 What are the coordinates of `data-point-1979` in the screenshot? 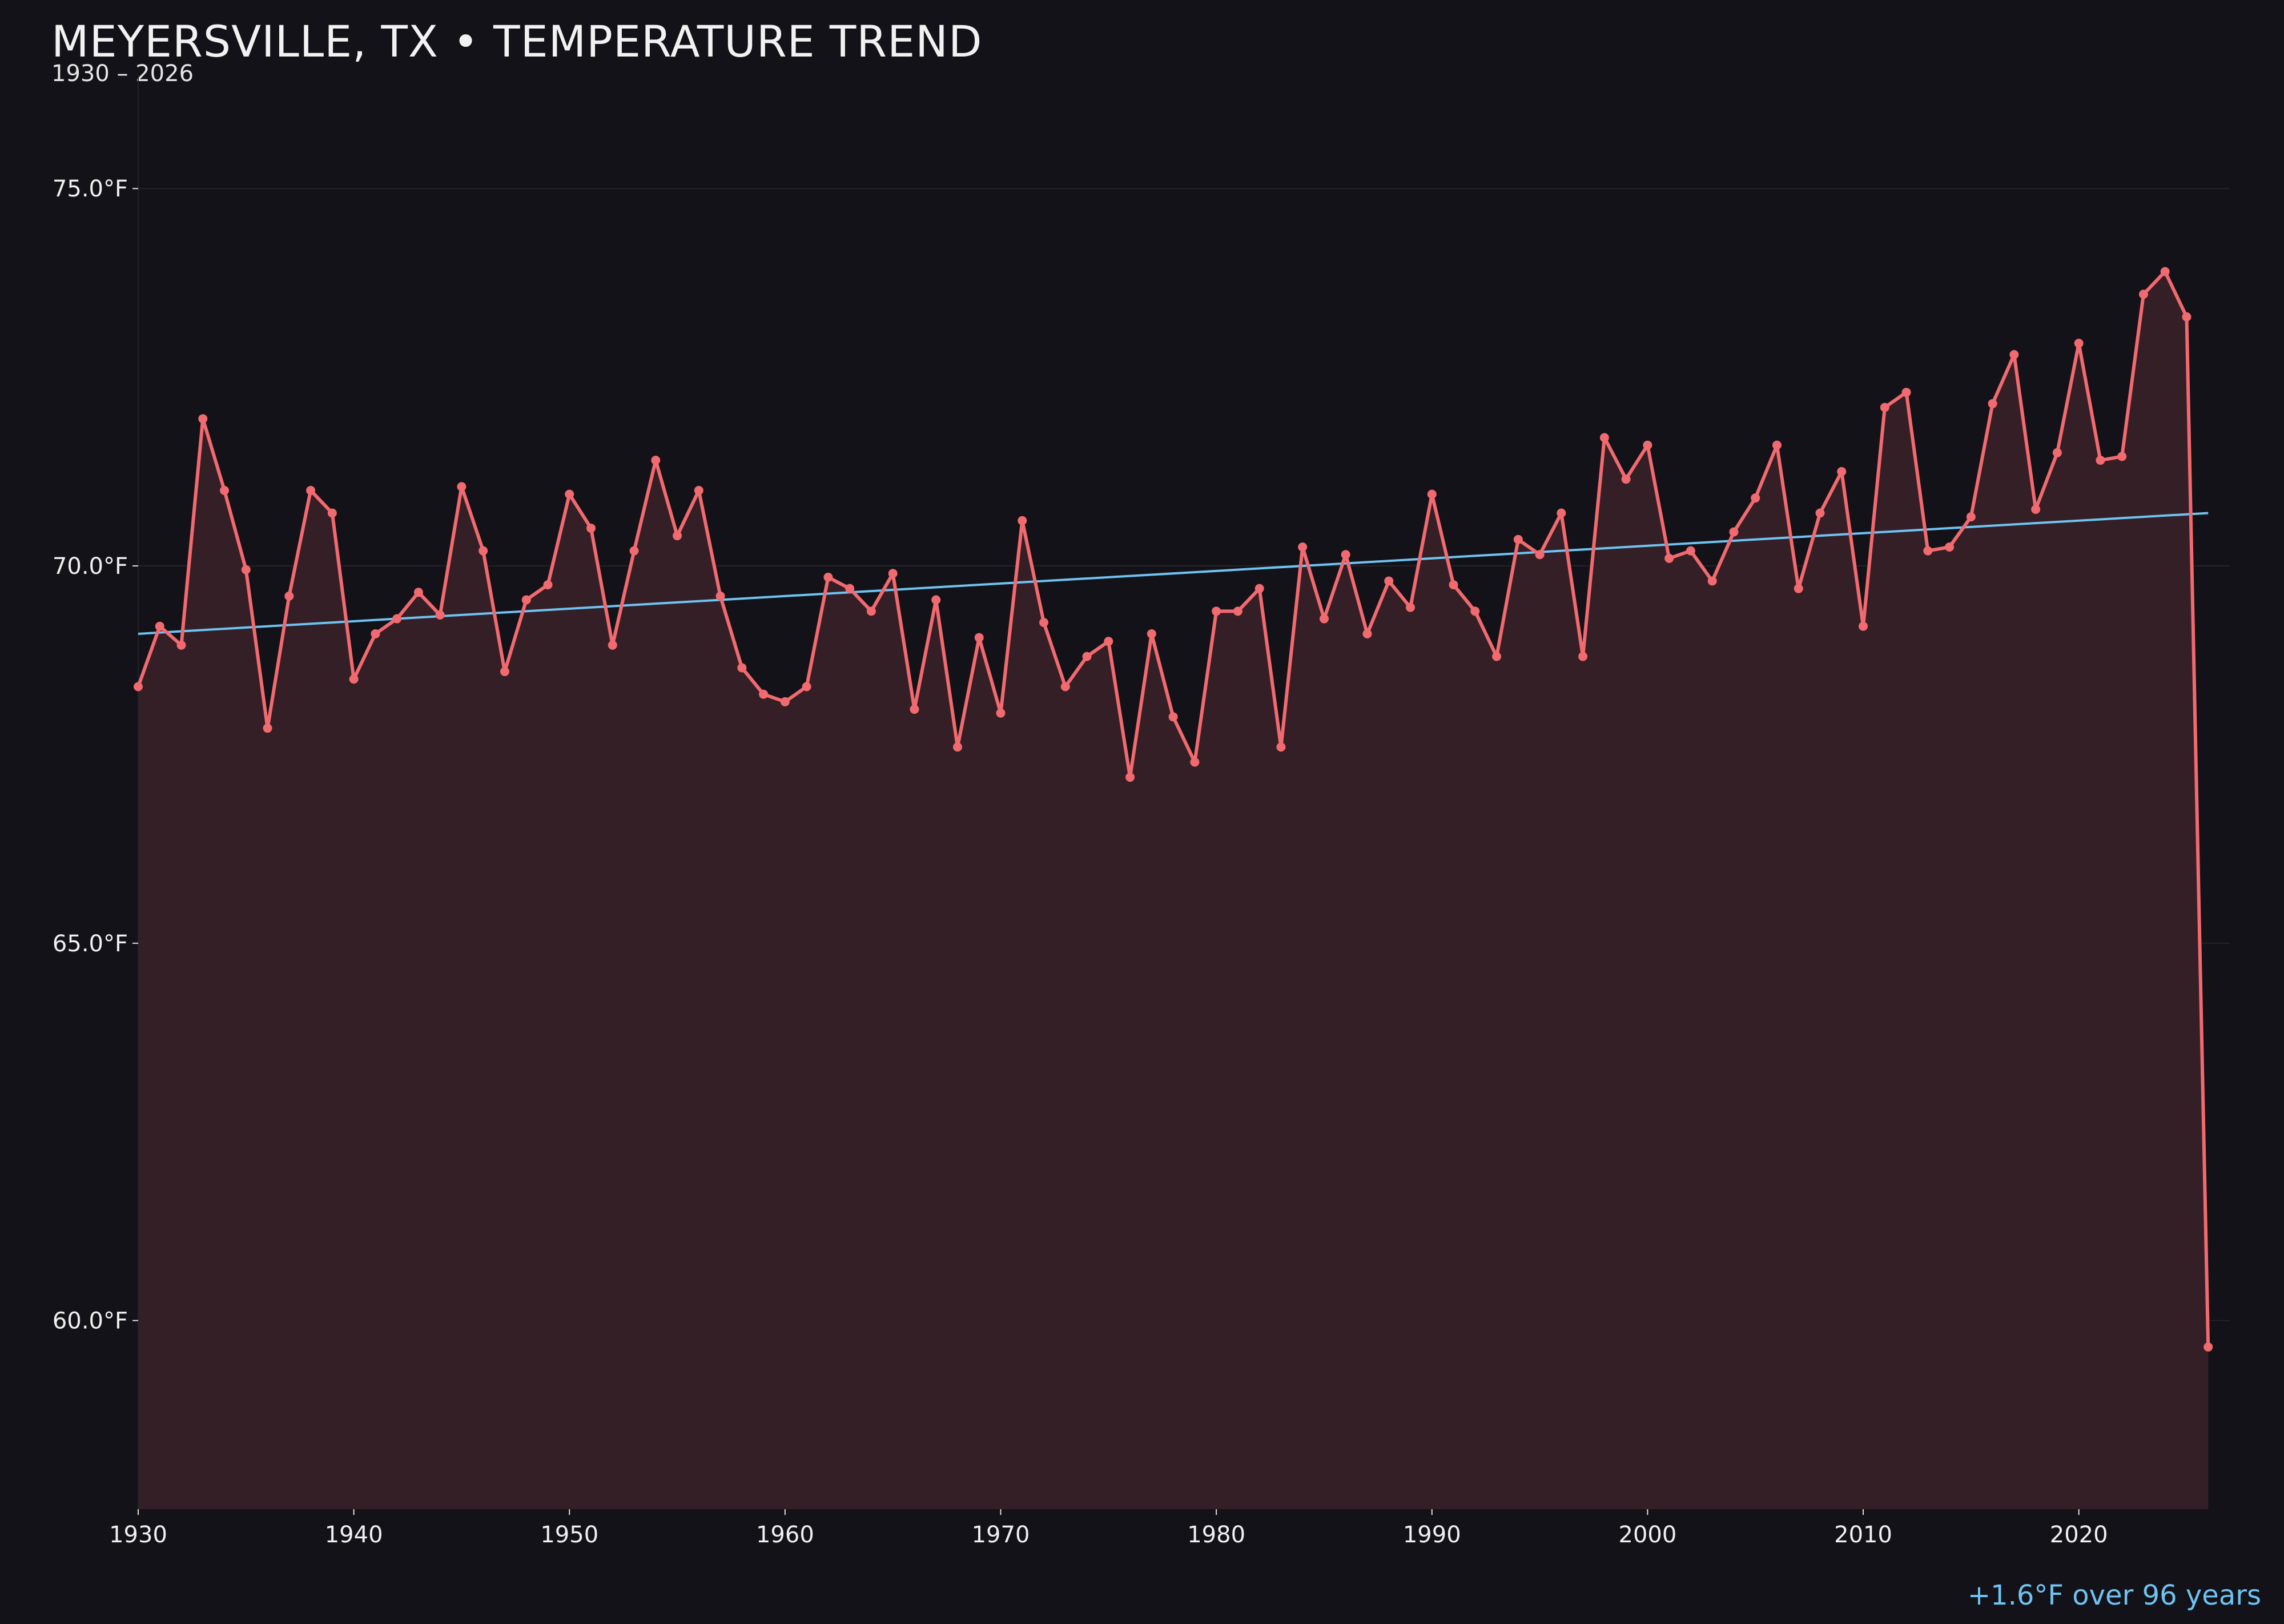 It's located at (1195, 762).